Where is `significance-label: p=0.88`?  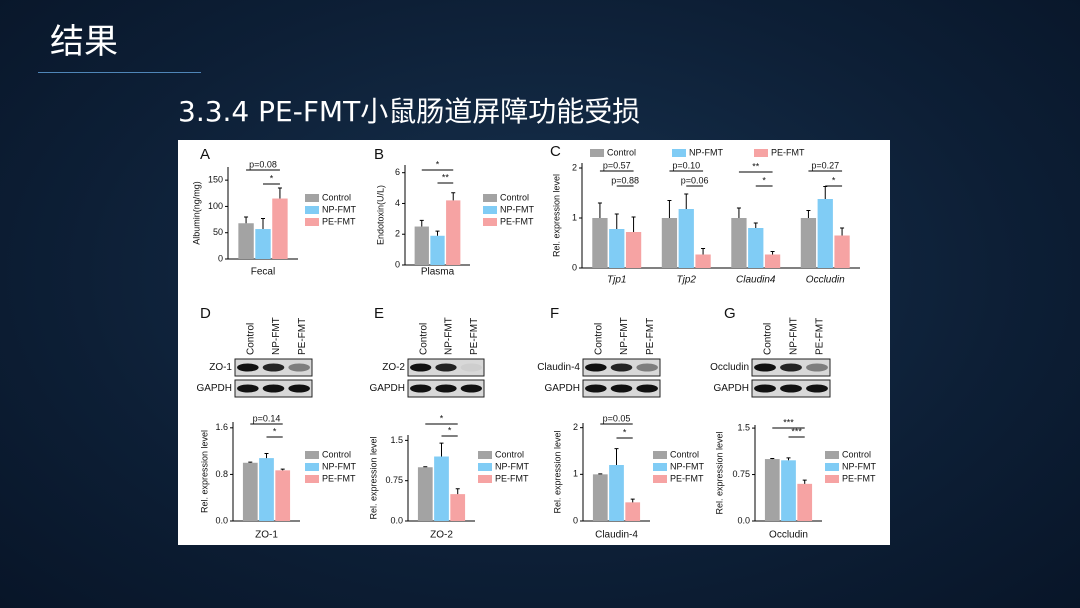
significance-label: p=0.88 is located at coordinates (625, 180).